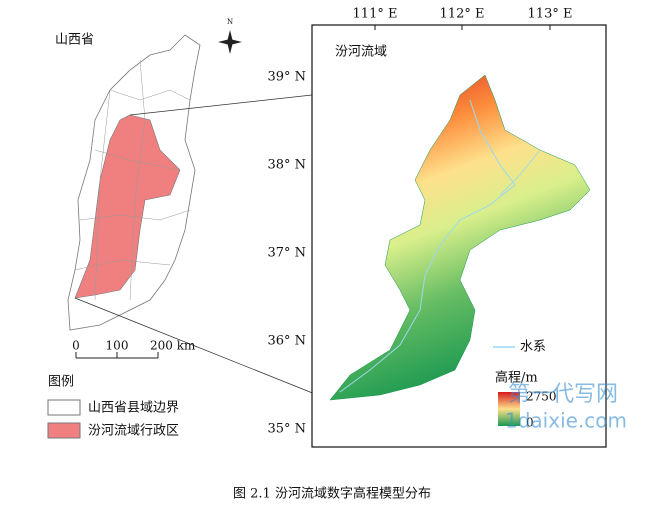 The height and width of the screenshot is (506, 664). What do you see at coordinates (563, 394) in the screenshot?
I see `watermark: 第一代写网` at bounding box center [563, 394].